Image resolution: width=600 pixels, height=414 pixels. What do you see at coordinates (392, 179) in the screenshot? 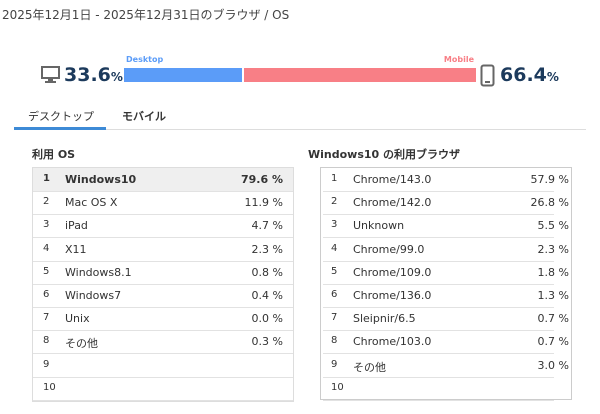
I see `name: Chrome/143.0` at bounding box center [392, 179].